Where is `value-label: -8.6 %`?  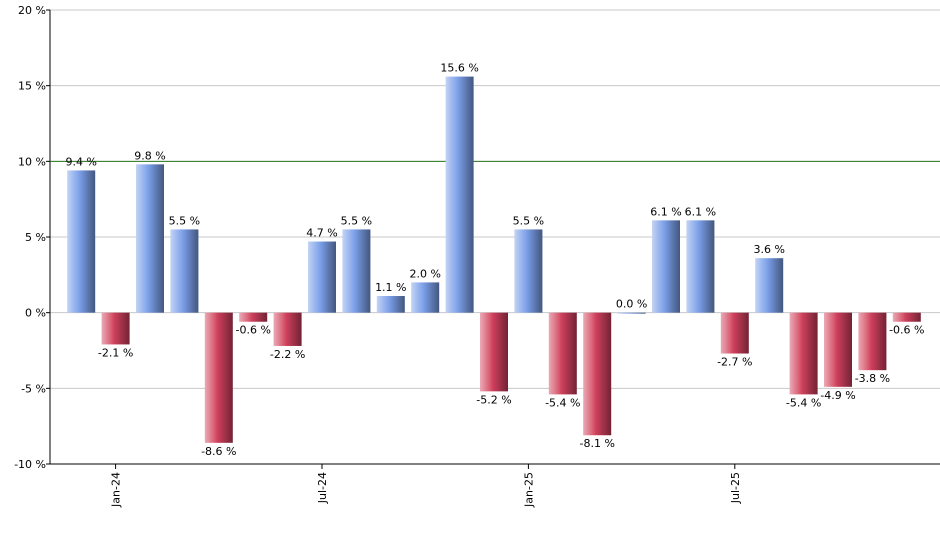
value-label: -8.6 % is located at coordinates (218, 451).